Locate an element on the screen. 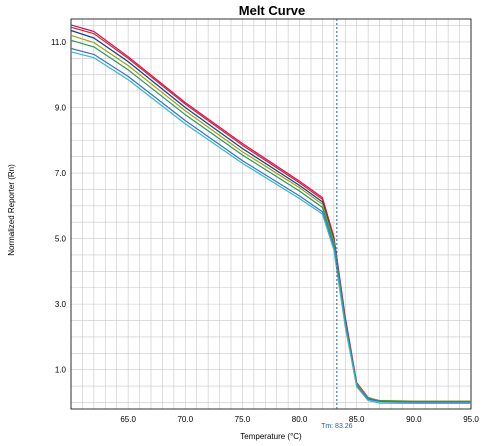 This screenshot has height=446, width=490. x-tick-label: 65.0 is located at coordinates (128, 419).